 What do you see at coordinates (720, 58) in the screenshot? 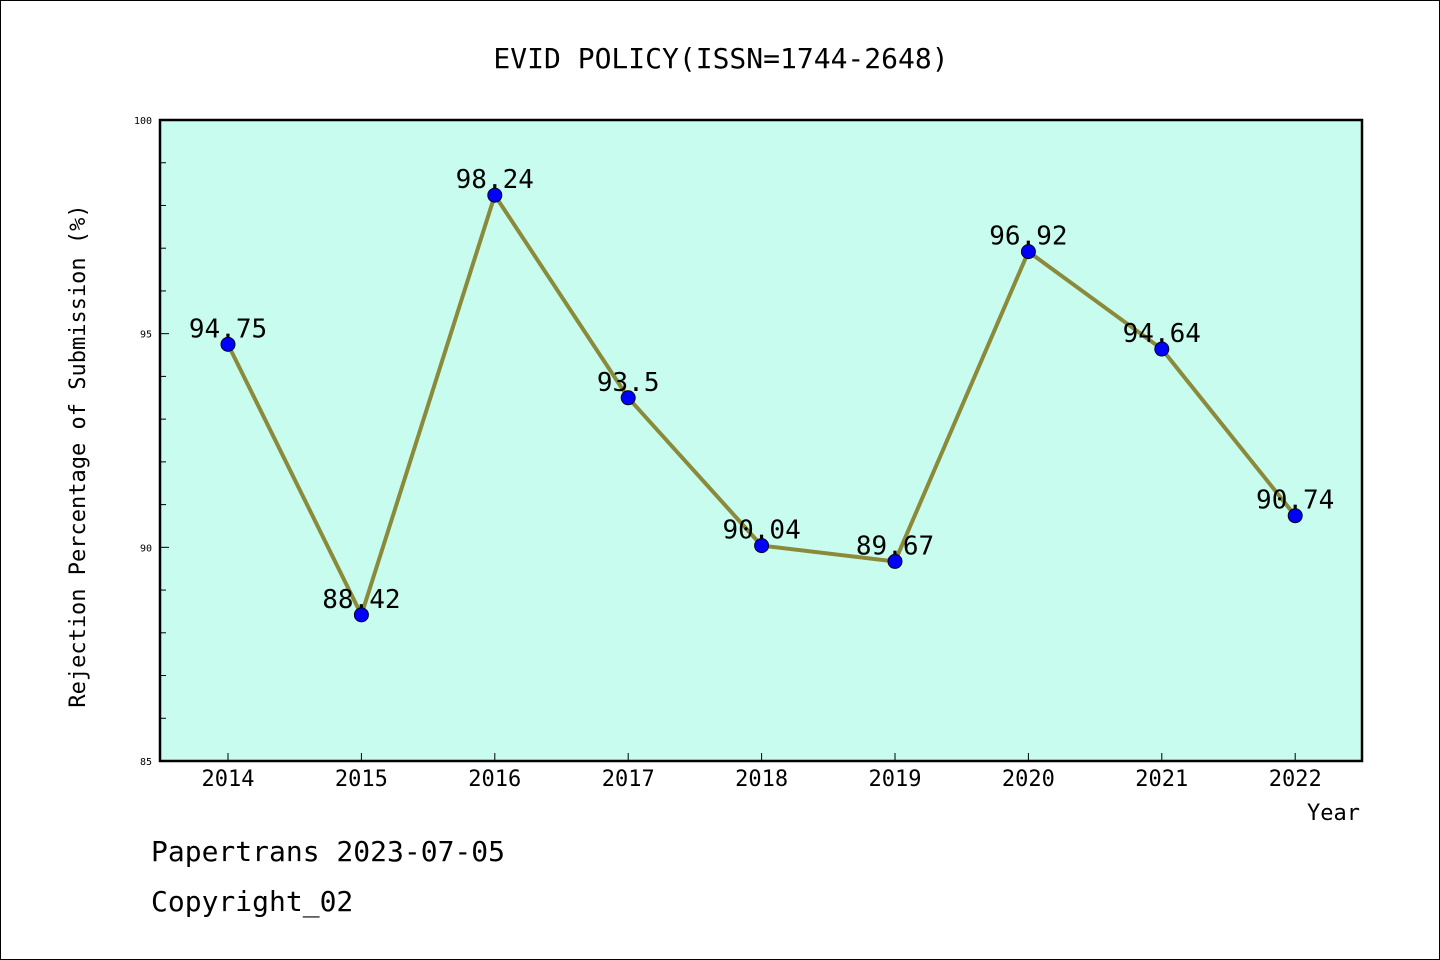
I see `chart-title: EVID POLICY(ISSN=1744-2648)` at bounding box center [720, 58].